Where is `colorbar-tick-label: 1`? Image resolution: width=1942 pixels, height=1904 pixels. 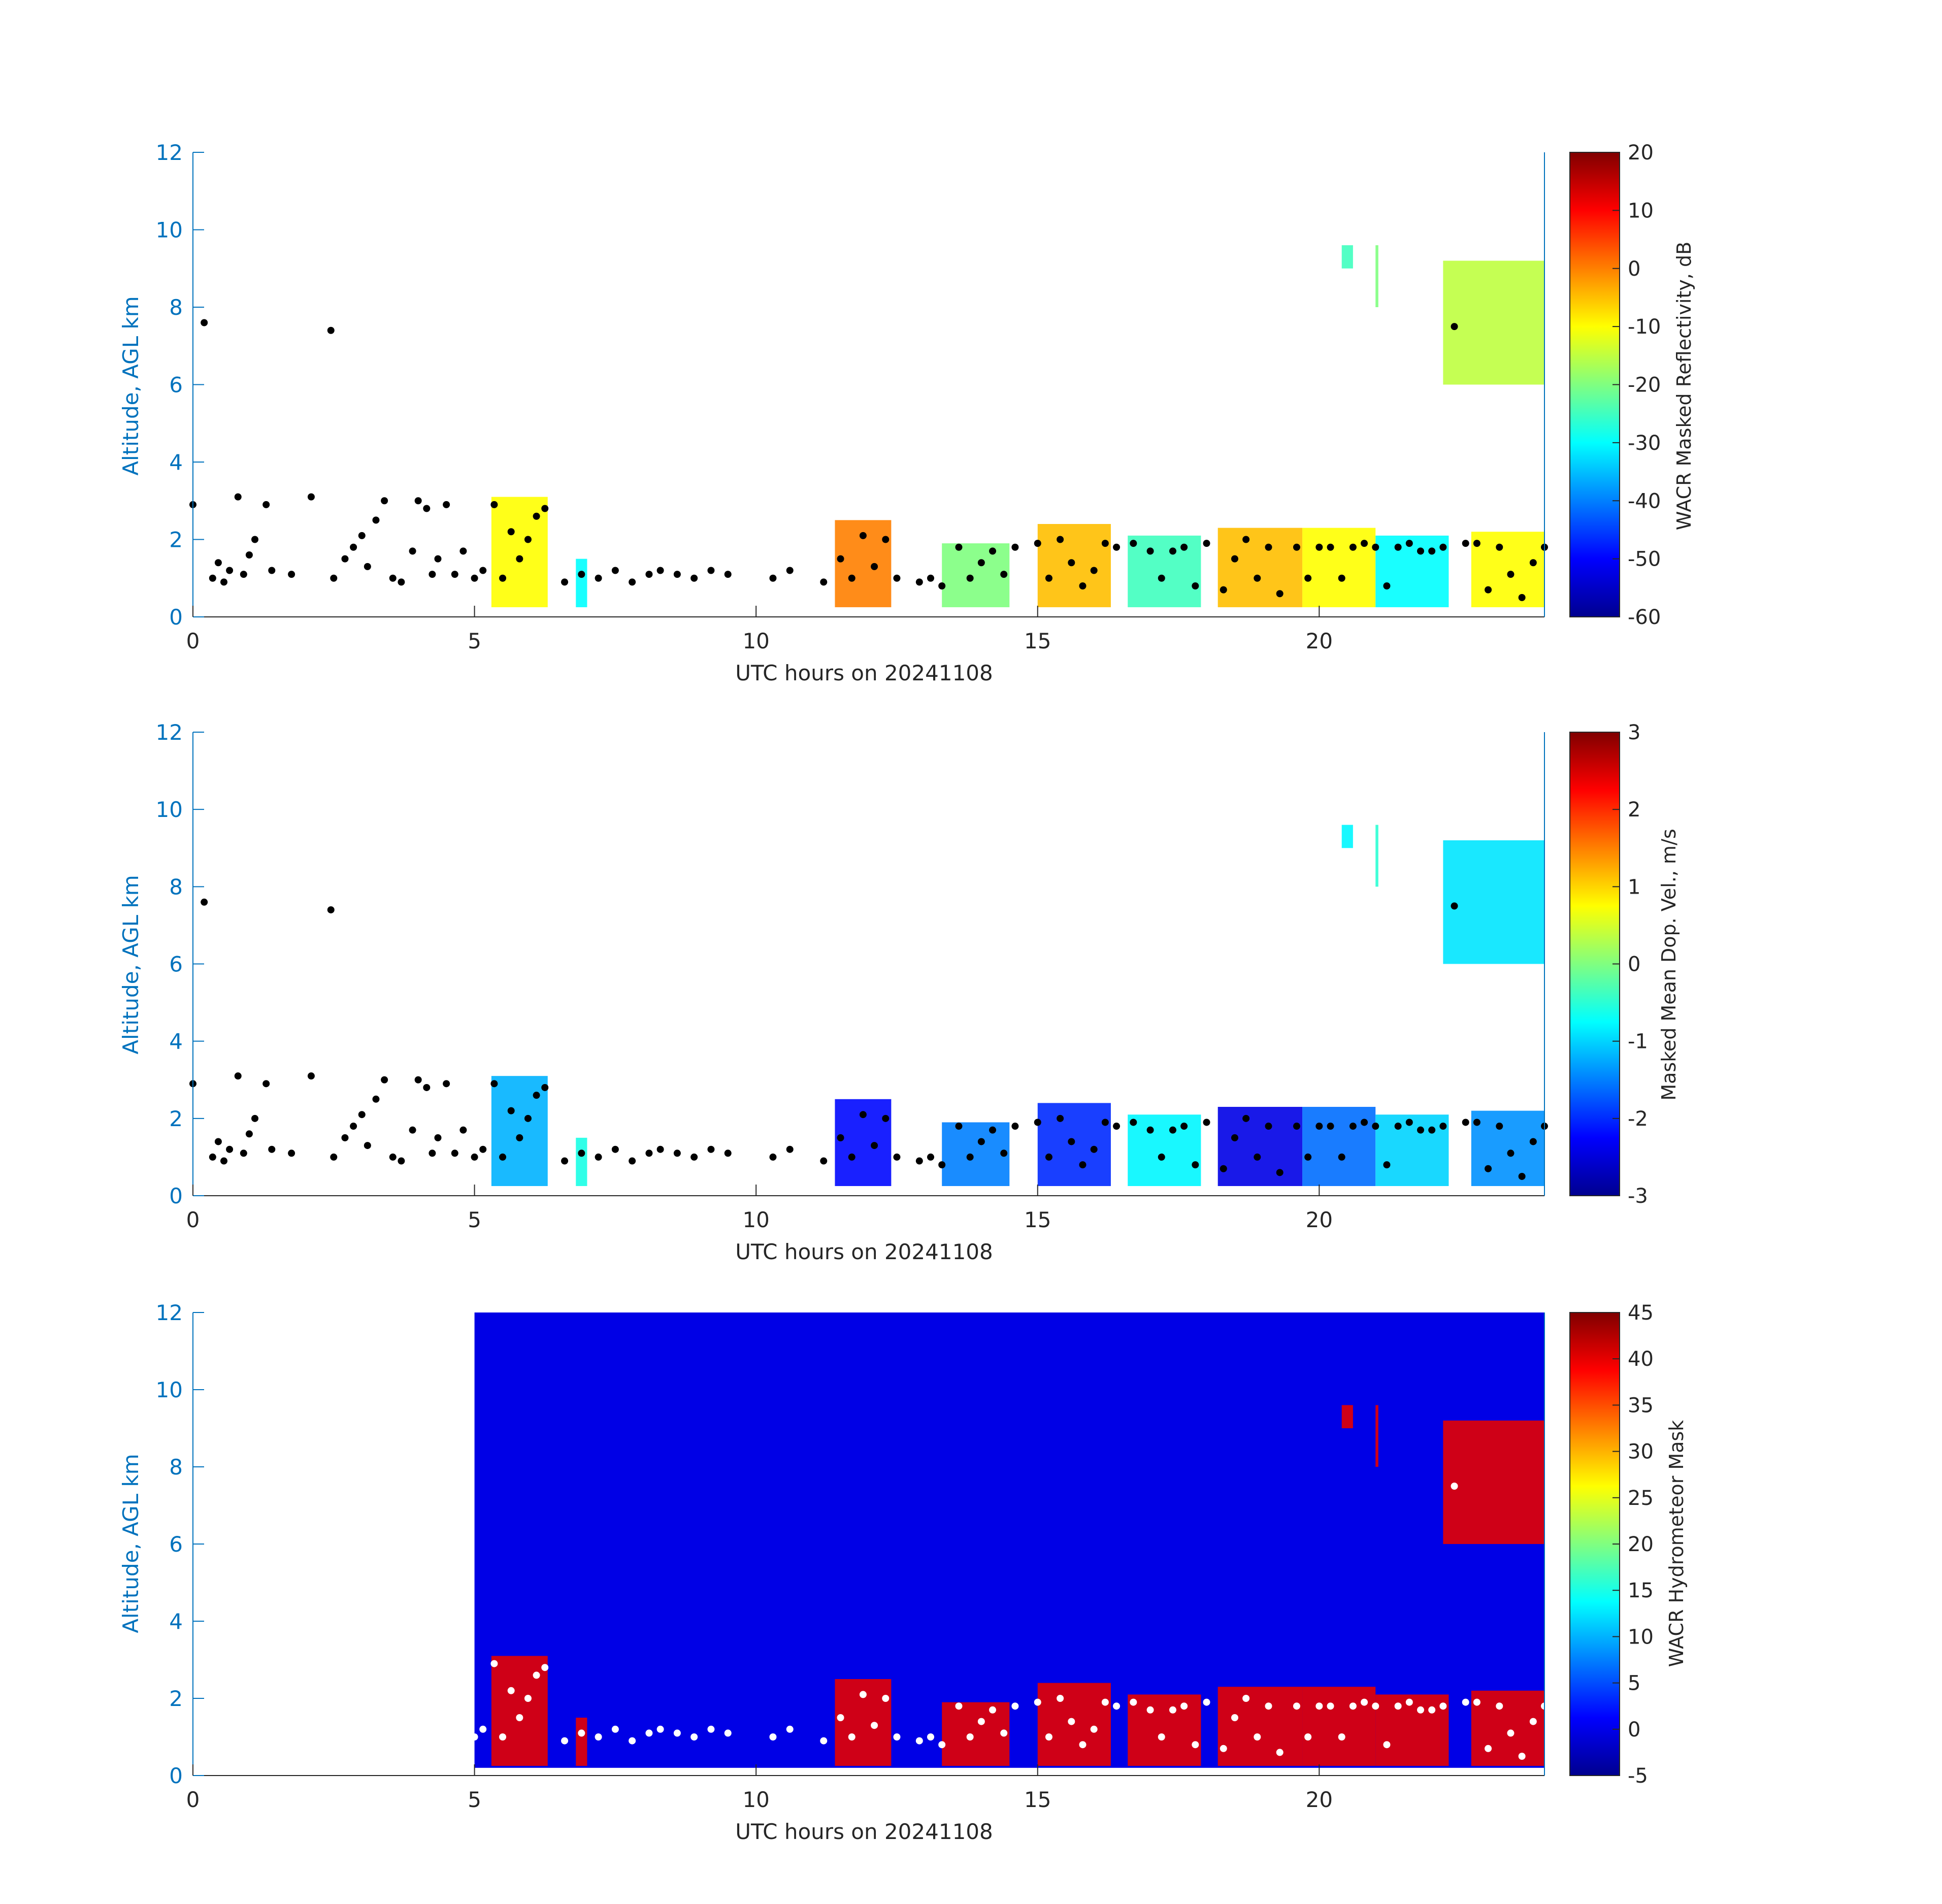
colorbar-tick-label: 1 is located at coordinates (1634, 887).